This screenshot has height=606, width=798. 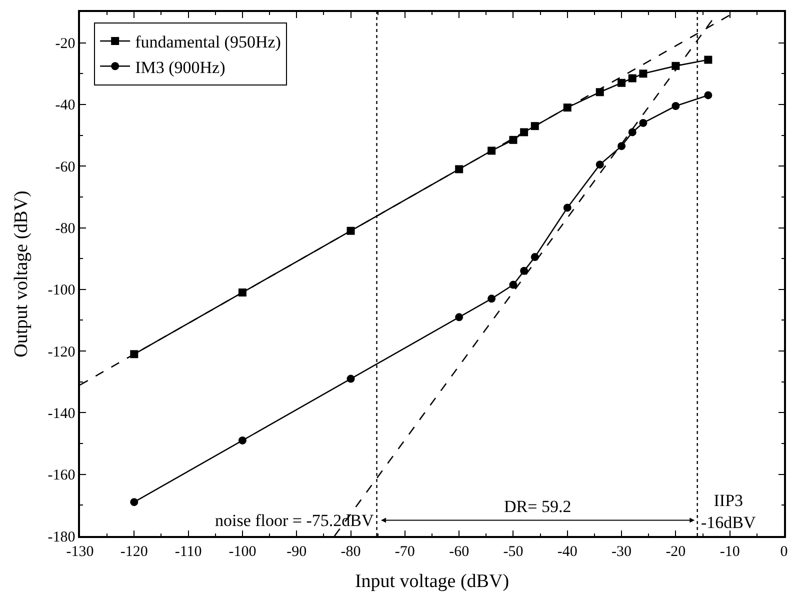 What do you see at coordinates (296, 552) in the screenshot?
I see `x-tick-label: -90` at bounding box center [296, 552].